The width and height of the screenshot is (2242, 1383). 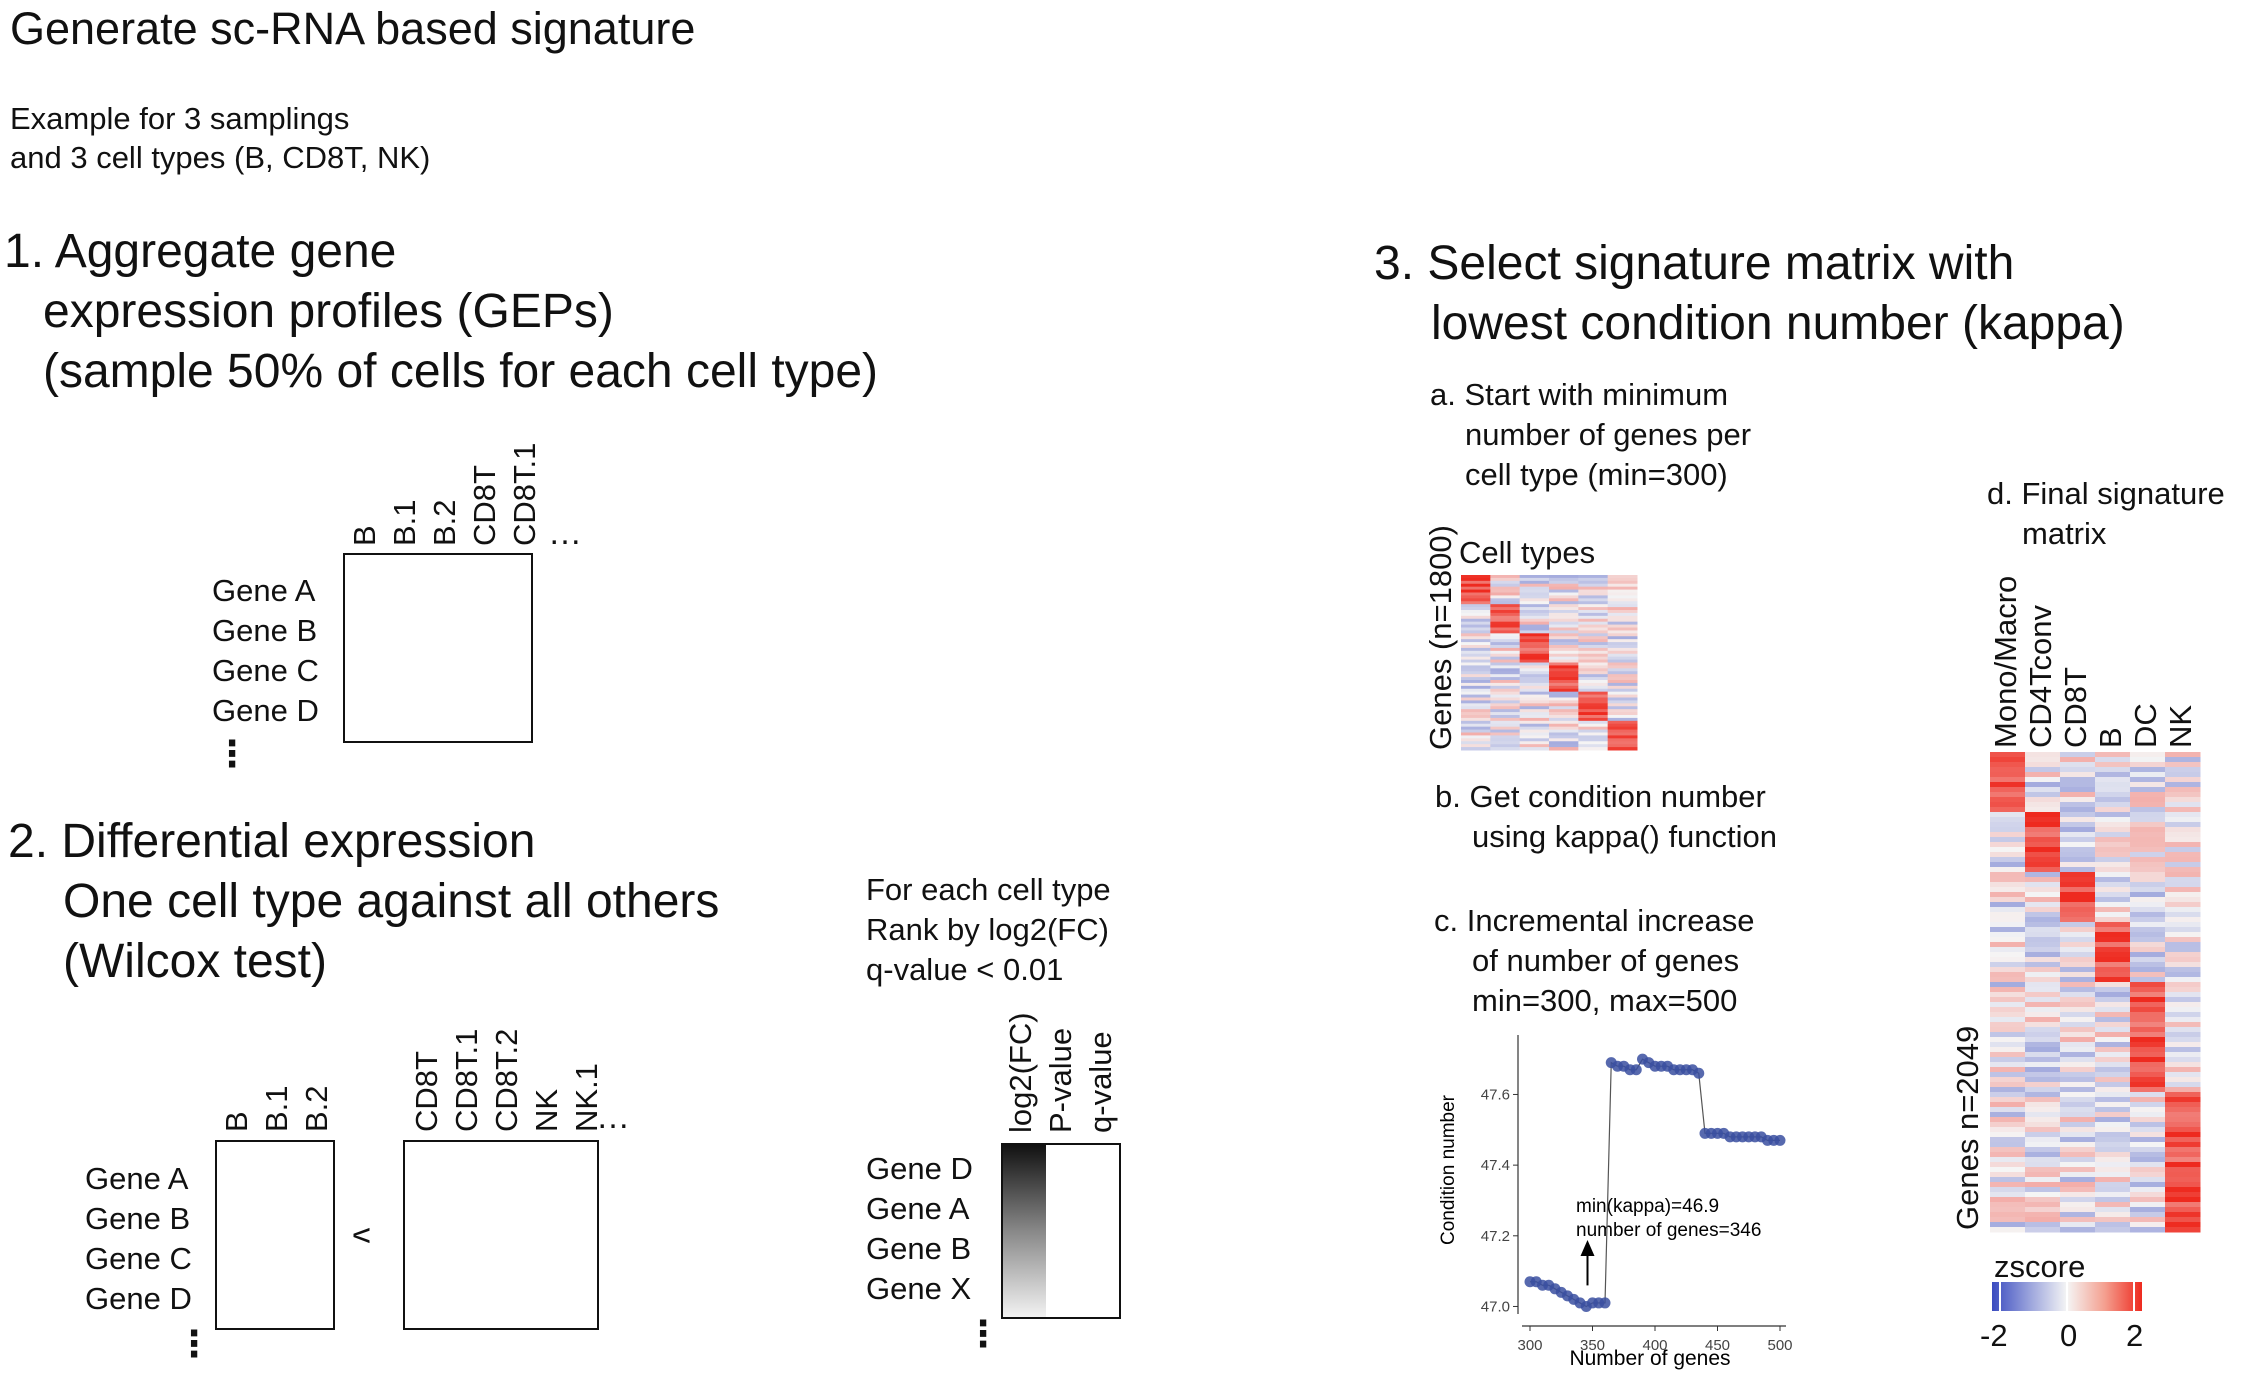 I want to click on step1-row-ellipsis: ⋮, so click(x=232, y=753).